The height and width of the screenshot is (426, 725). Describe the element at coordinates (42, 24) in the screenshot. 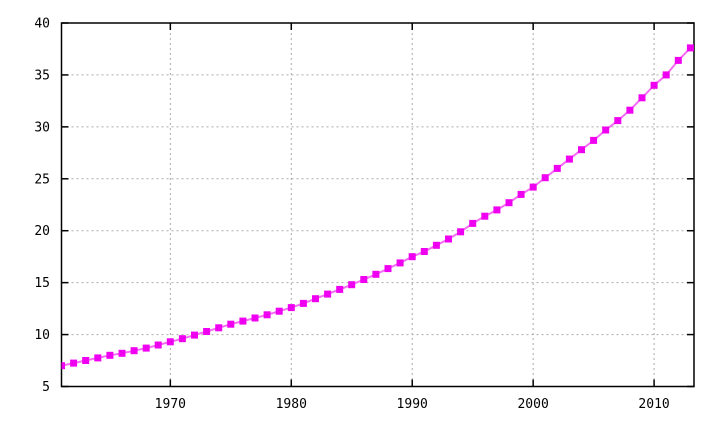

I see `y-axis-tick-label: 40` at that location.